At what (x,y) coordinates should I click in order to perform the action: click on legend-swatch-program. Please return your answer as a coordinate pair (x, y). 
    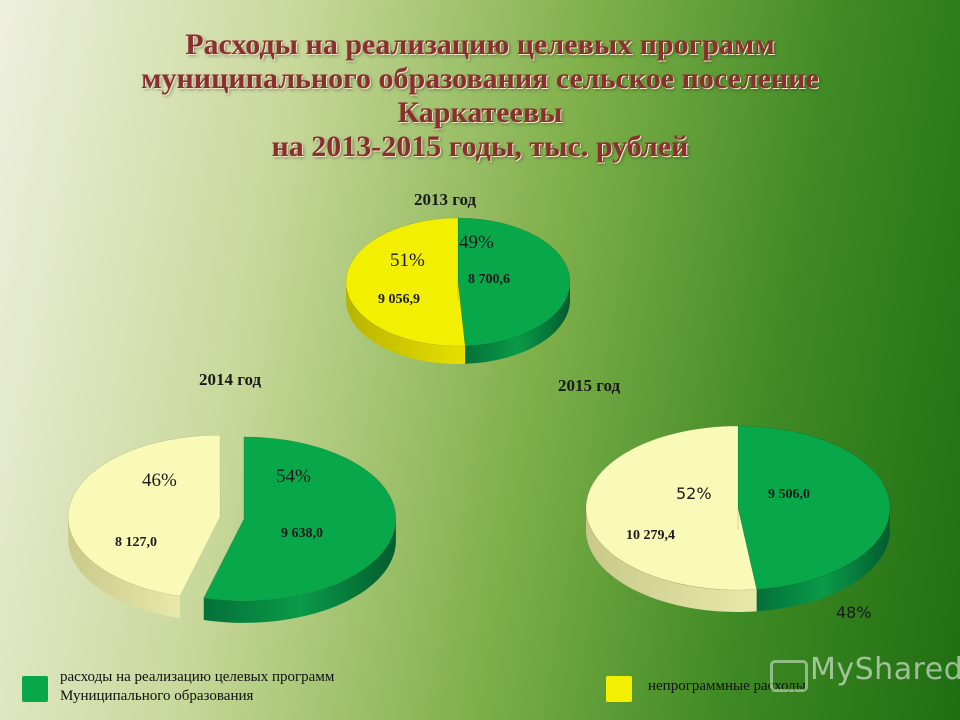
    Looking at the image, I should click on (35, 689).